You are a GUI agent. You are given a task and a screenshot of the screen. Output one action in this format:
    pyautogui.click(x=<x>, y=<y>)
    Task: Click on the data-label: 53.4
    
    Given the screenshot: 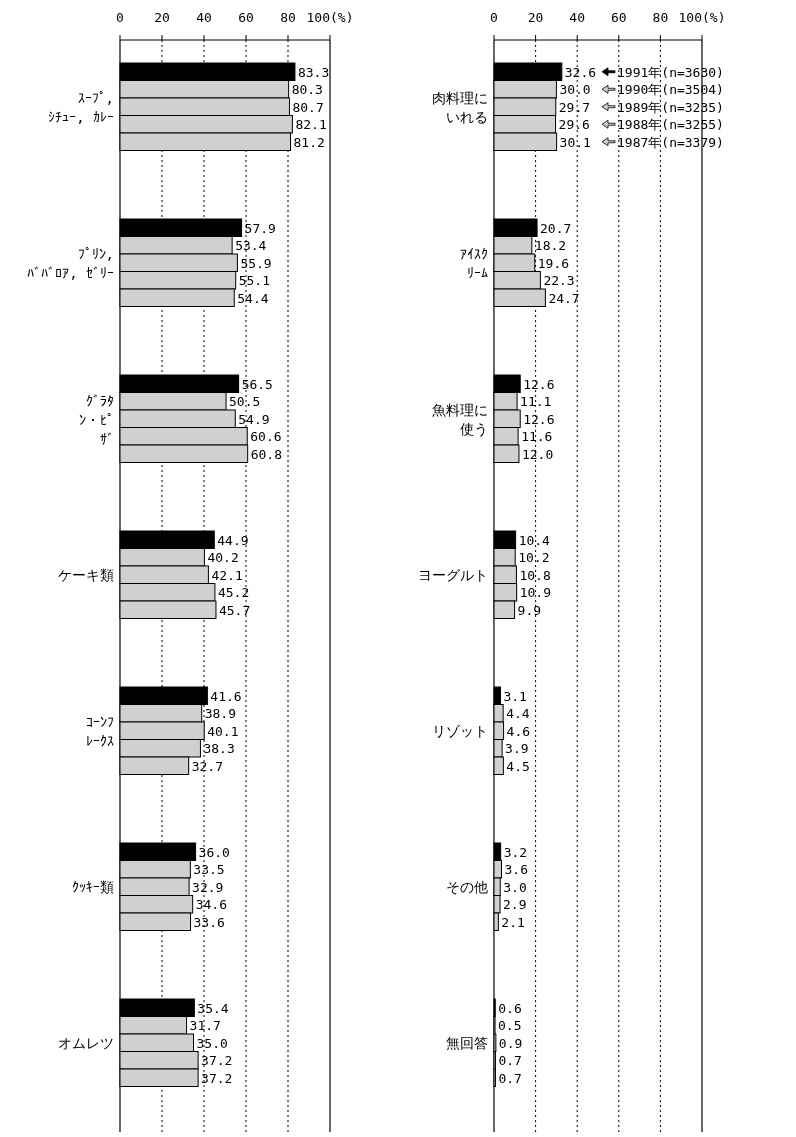 What is the action you would take?
    pyautogui.click(x=251, y=246)
    